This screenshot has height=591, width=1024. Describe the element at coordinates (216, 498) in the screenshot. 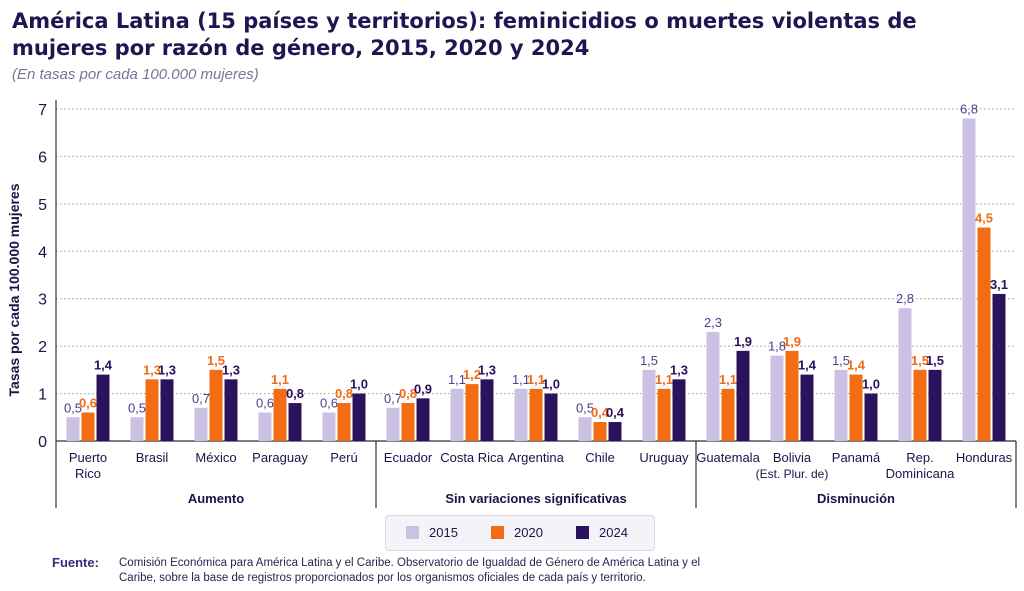

I see `group-label: Aumento` at that location.